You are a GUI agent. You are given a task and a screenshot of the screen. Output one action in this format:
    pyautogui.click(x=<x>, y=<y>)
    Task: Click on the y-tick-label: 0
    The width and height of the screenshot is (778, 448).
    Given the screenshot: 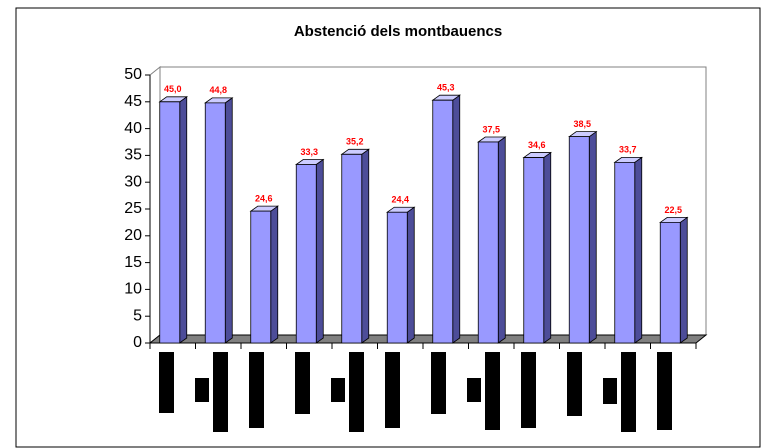 What is the action you would take?
    pyautogui.click(x=137, y=342)
    